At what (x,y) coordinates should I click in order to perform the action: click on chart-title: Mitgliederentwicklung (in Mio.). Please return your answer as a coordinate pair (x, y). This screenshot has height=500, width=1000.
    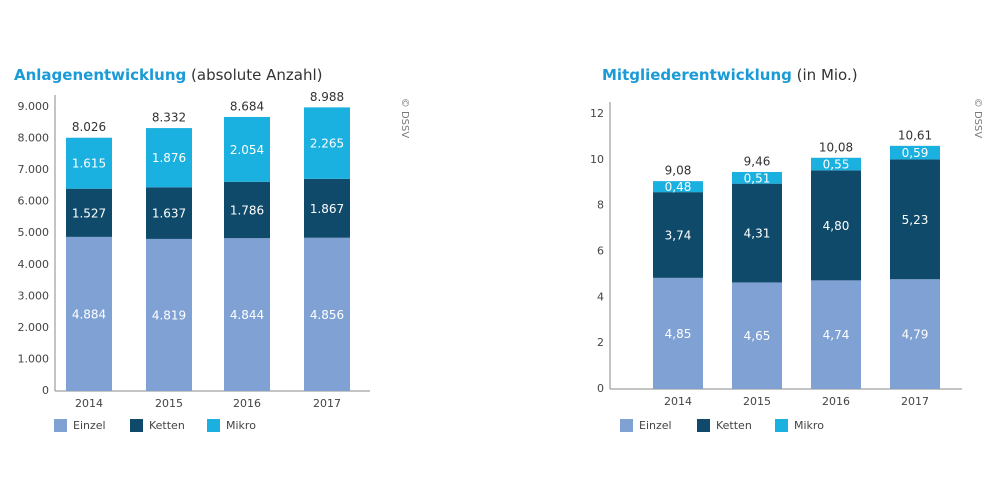
    Looking at the image, I should click on (730, 75).